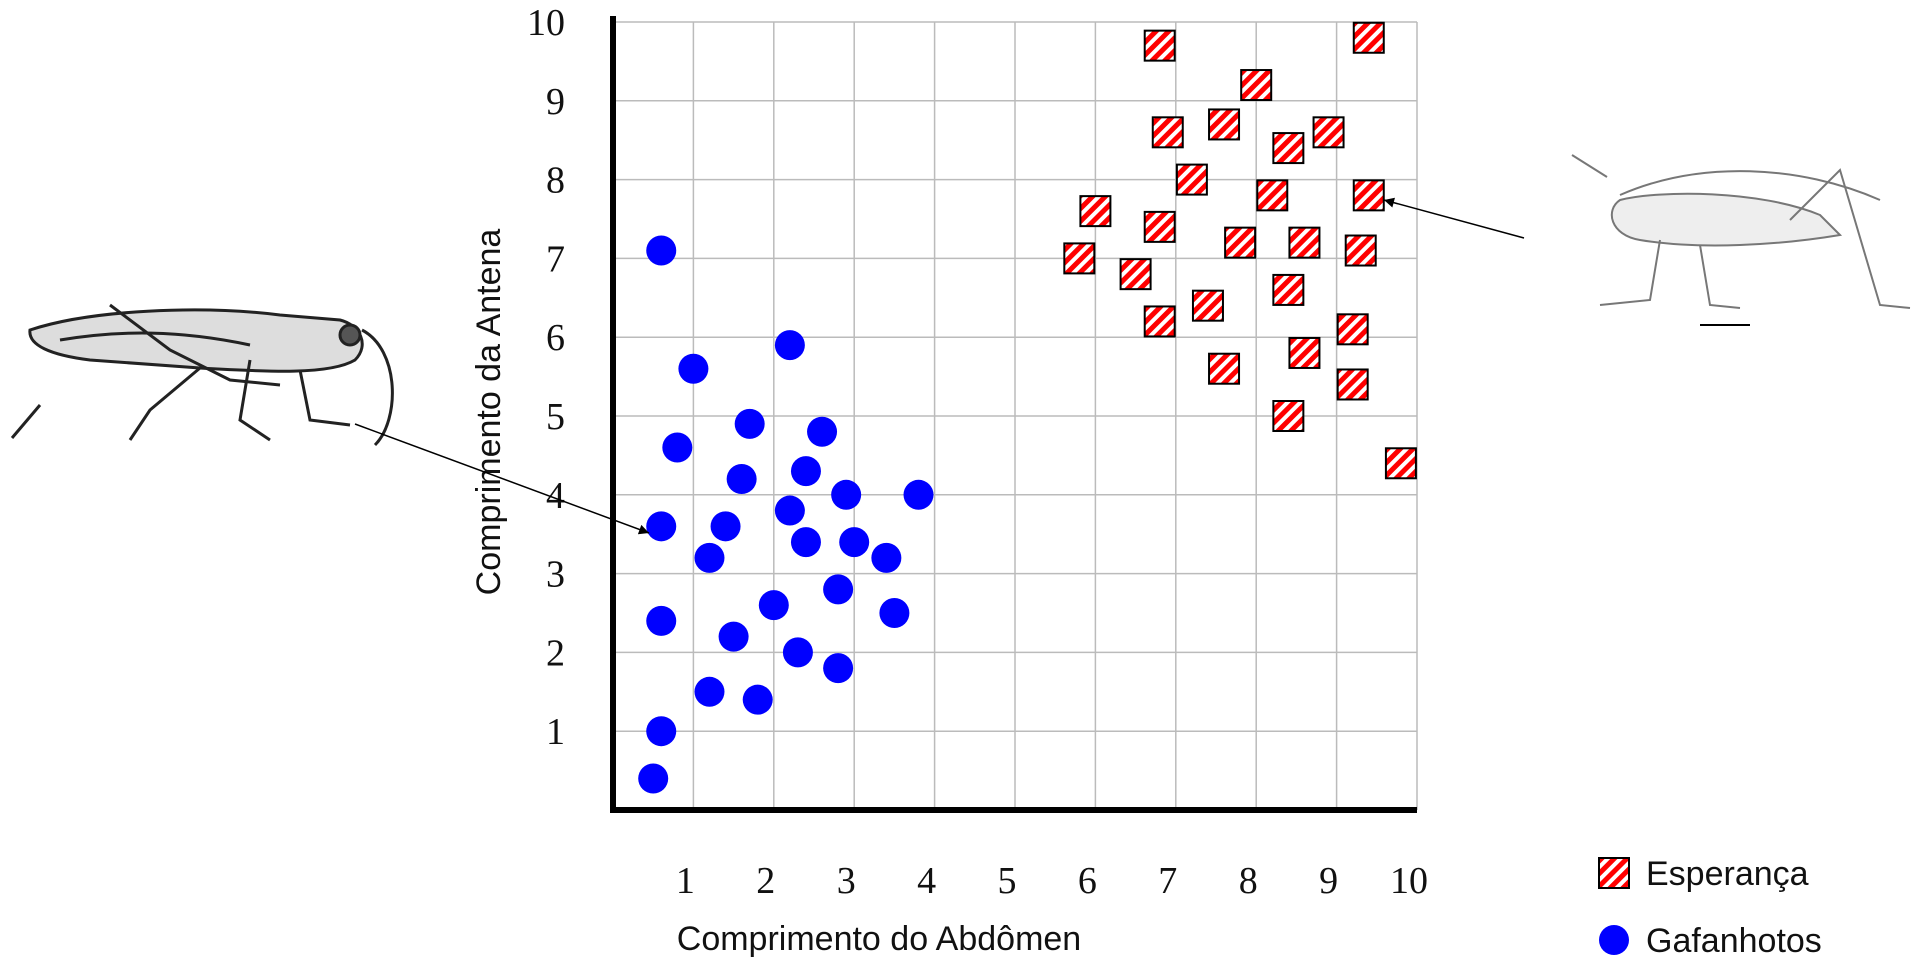 The image size is (1920, 970). What do you see at coordinates (1087, 881) in the screenshot?
I see `x-tick-label: 6` at bounding box center [1087, 881].